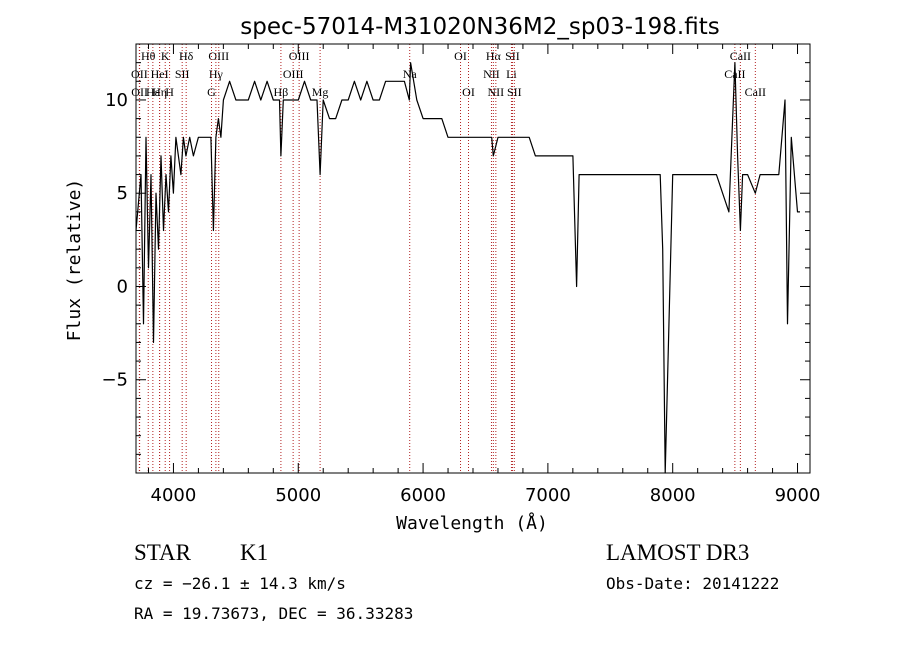 This screenshot has height=649, width=900. Describe the element at coordinates (514, 92) in the screenshot. I see `marker-label-25: SII` at that location.